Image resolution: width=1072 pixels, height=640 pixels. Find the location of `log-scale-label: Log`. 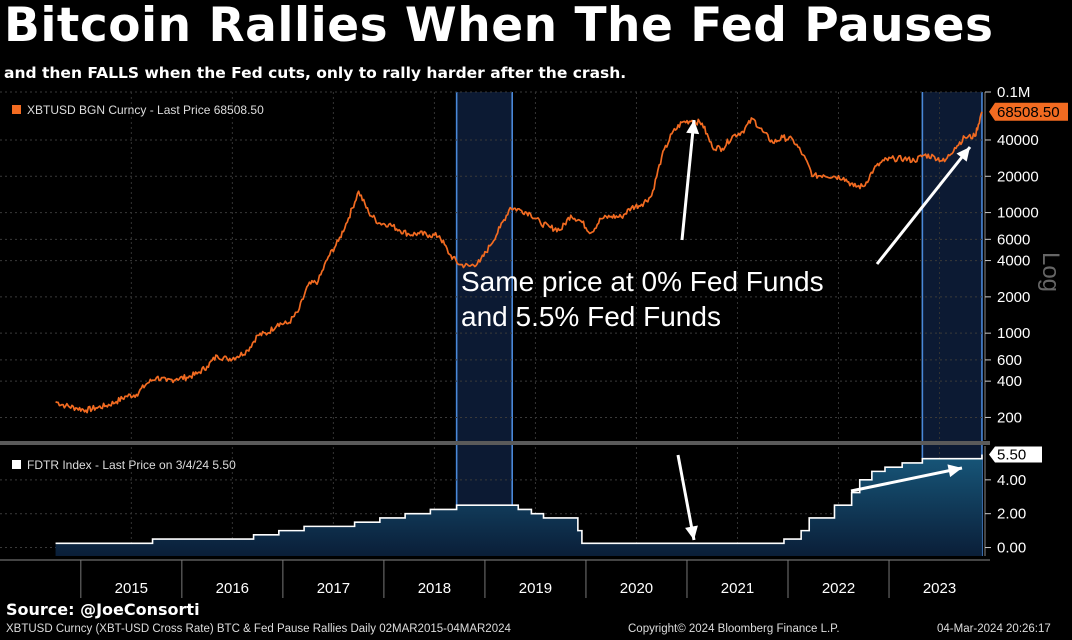

log-scale-label: Log is located at coordinates (1050, 272).